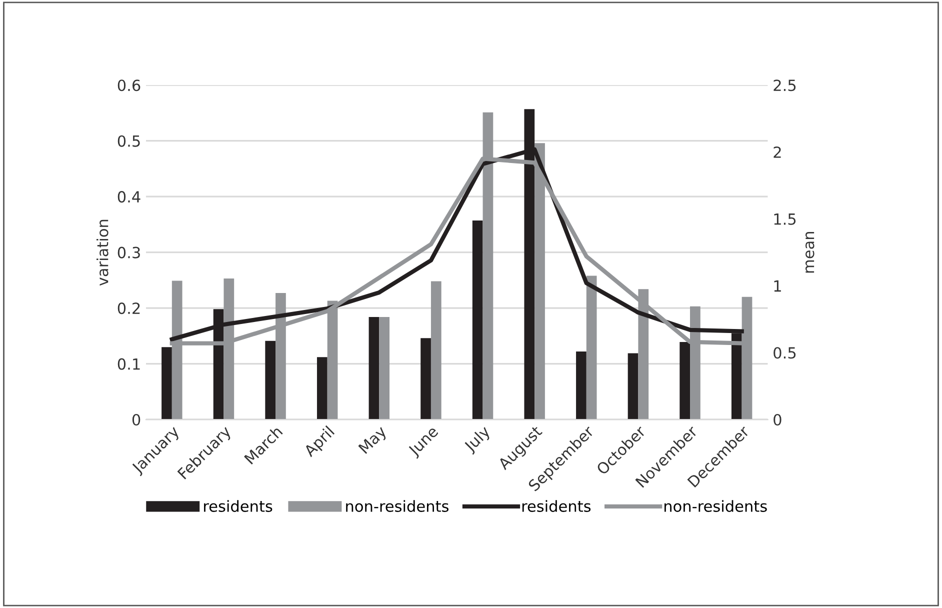 The image size is (942, 608). I want to click on y2-tick-label: 0.5, so click(785, 353).